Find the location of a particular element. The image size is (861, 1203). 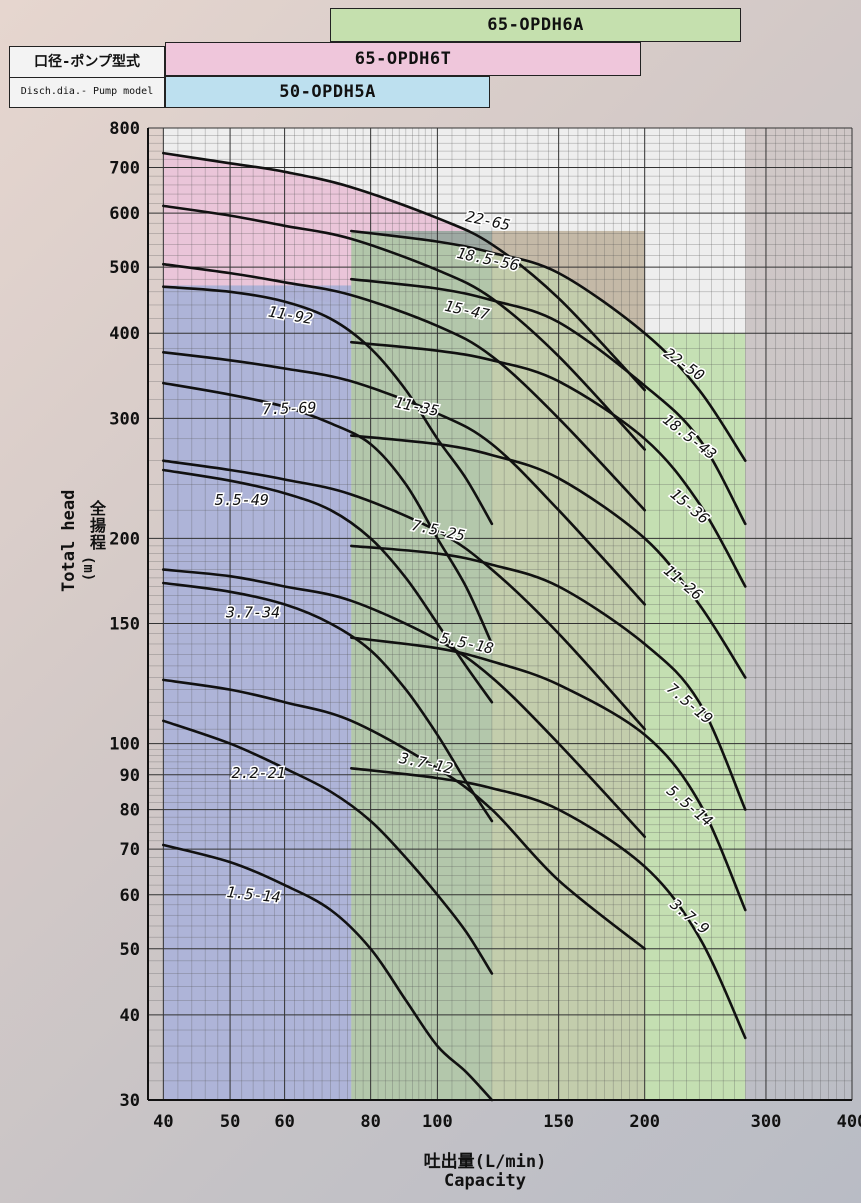

y-tick-label: 80 is located at coordinates (130, 811).